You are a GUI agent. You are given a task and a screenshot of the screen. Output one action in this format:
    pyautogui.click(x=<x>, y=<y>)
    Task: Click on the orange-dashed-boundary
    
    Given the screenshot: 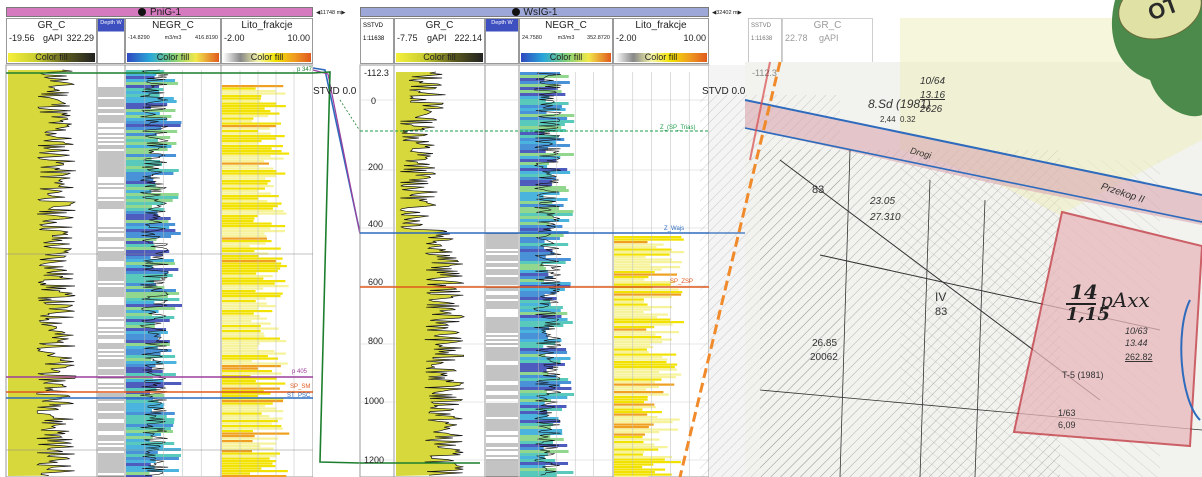 What is the action you would take?
    pyautogui.click(x=730, y=269)
    